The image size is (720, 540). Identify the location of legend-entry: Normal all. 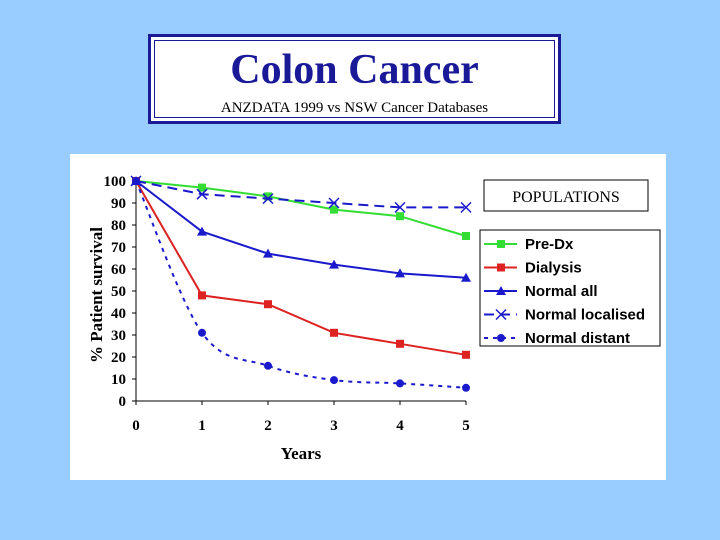
(541, 291).